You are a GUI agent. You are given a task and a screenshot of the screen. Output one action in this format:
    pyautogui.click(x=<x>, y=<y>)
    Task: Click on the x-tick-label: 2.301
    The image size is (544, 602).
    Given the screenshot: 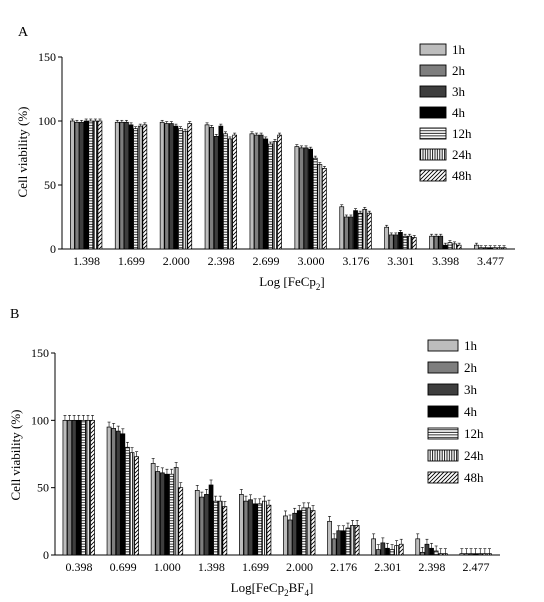 What is the action you would take?
    pyautogui.click(x=387, y=567)
    